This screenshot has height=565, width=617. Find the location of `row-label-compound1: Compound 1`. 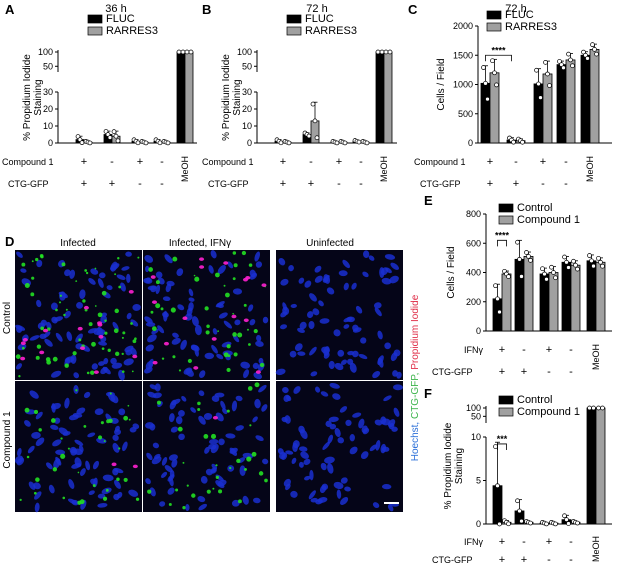

row-label-compound1: Compound 1 is located at coordinates (440, 162).